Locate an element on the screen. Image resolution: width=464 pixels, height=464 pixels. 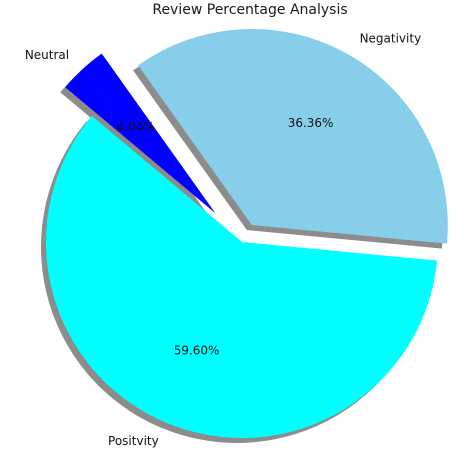
category-label-negativity: Negativity is located at coordinates (391, 38).